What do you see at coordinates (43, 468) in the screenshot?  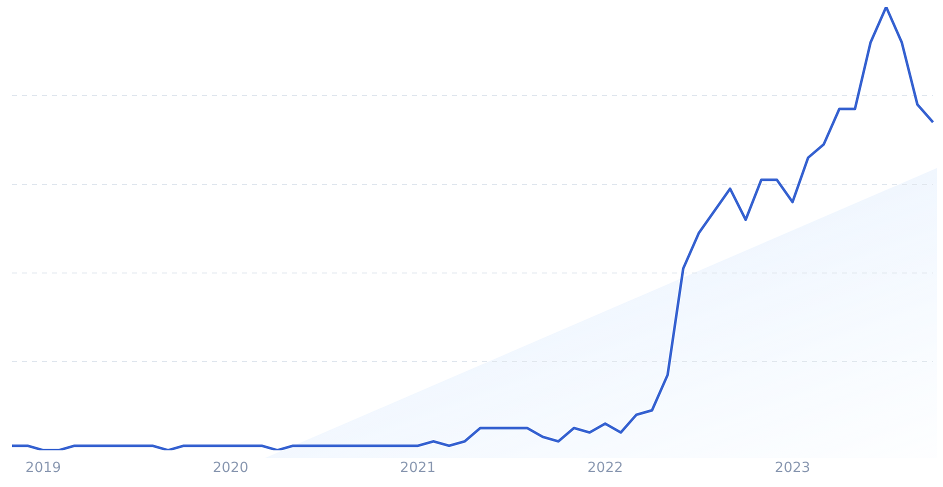 I see `x-tick-label: 2019` at bounding box center [43, 468].